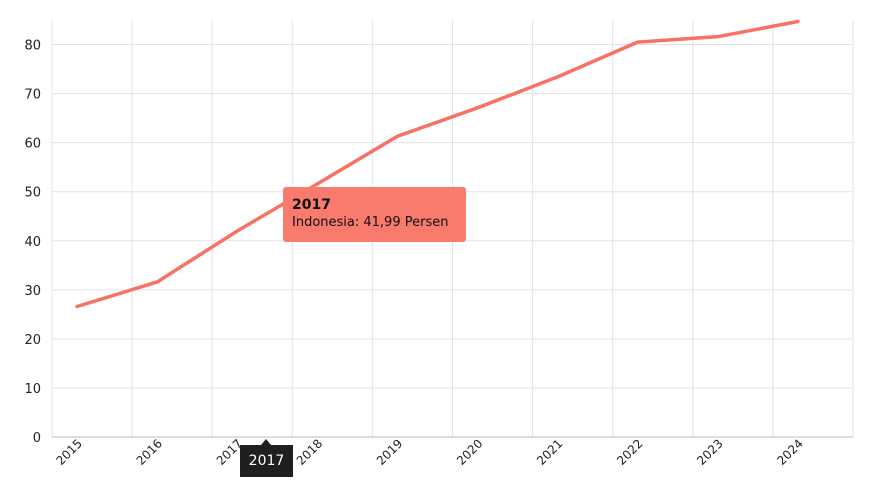 The height and width of the screenshot is (500, 873). What do you see at coordinates (789, 451) in the screenshot?
I see `x-tick-label: 2024` at bounding box center [789, 451].